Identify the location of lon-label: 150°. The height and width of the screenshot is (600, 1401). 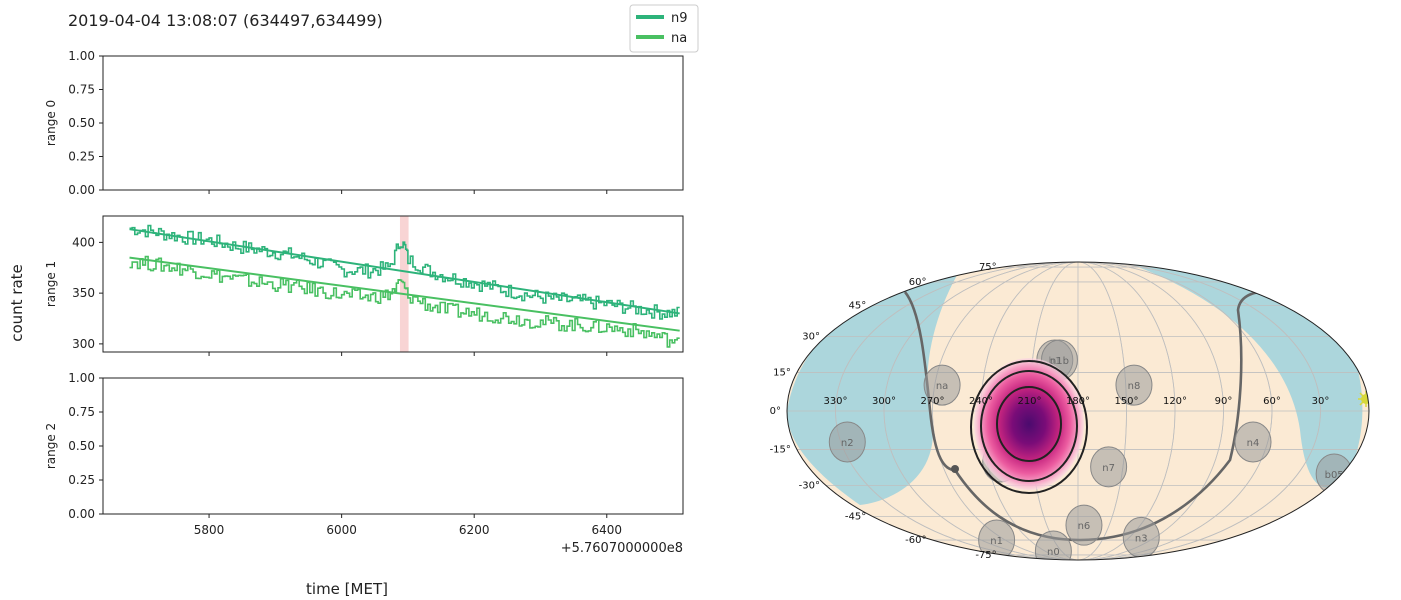
(1126, 401).